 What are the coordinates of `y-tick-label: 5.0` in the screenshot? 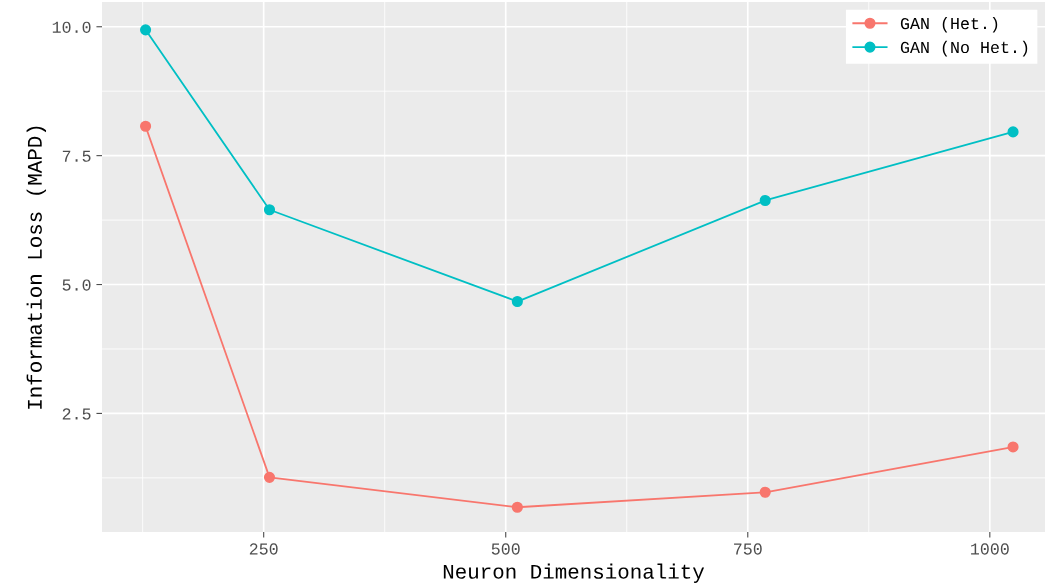 It's located at (76, 285).